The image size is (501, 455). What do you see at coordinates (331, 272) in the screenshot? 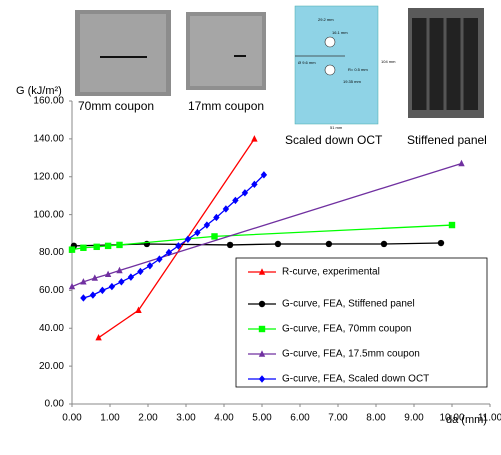
I see `legend-label: R-curve, experimental` at bounding box center [331, 272].